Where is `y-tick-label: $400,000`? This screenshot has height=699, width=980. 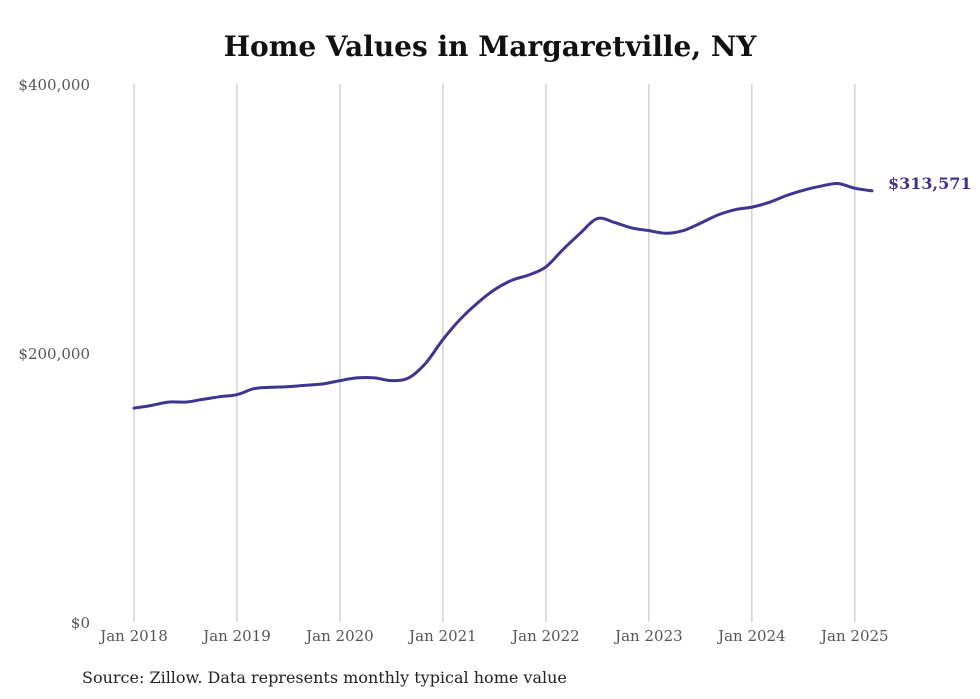
y-tick-label: $400,000 is located at coordinates (54, 85).